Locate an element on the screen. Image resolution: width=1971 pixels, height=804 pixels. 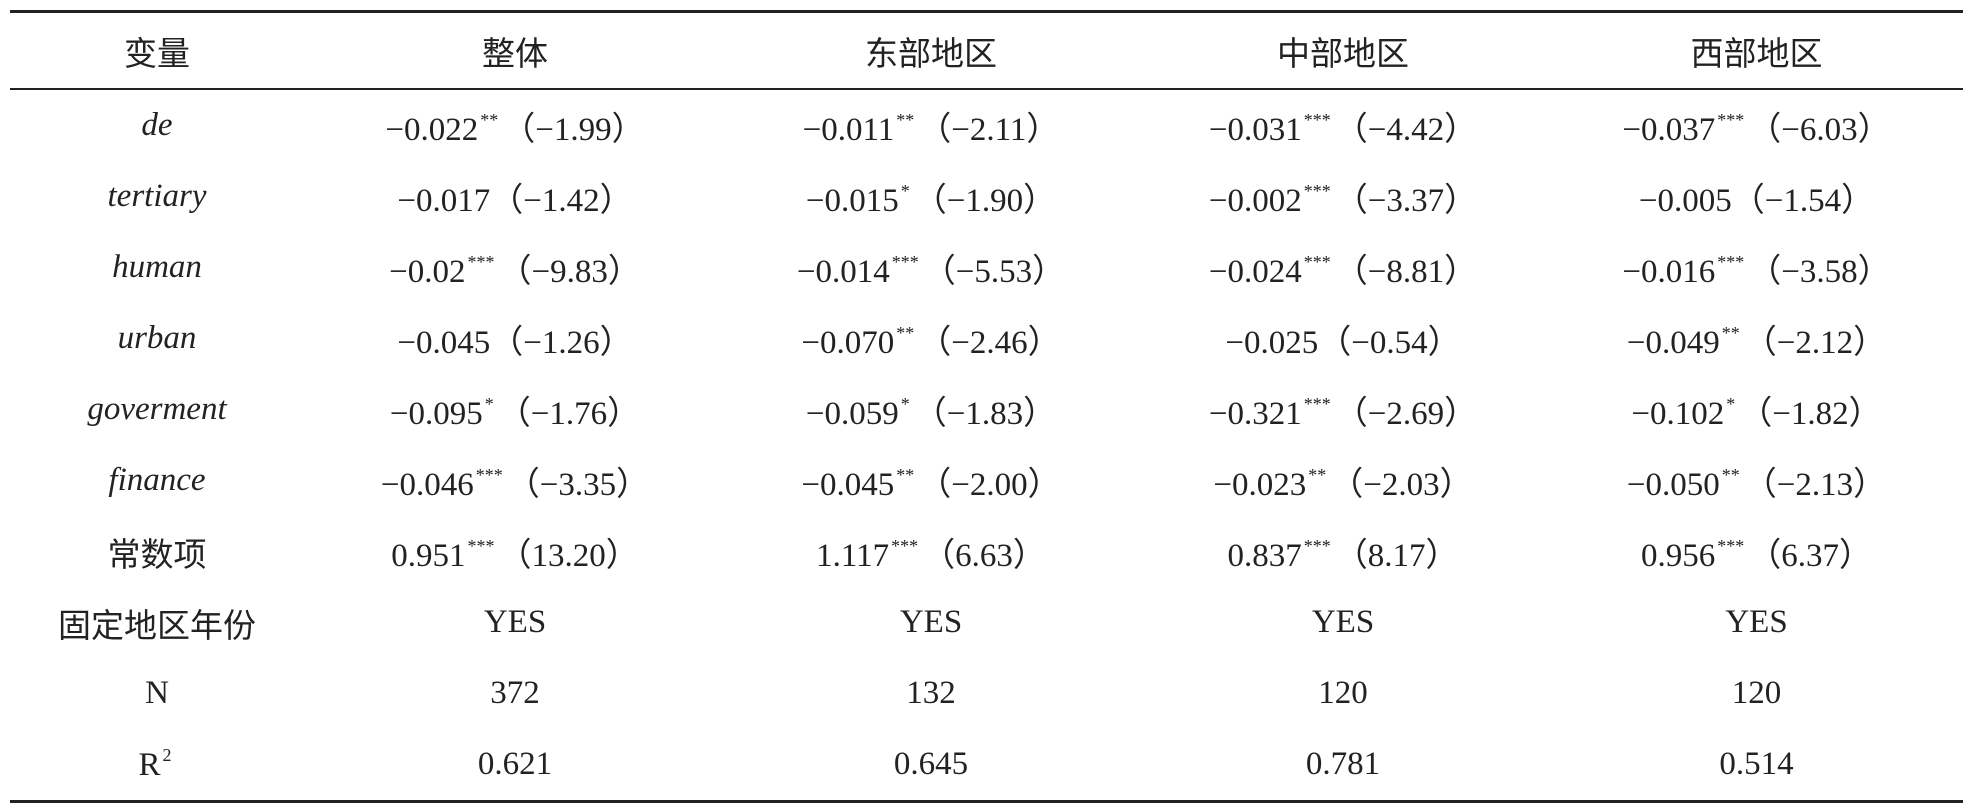
value-cell: −0.017（−1.42） is located at coordinates (515, 197).